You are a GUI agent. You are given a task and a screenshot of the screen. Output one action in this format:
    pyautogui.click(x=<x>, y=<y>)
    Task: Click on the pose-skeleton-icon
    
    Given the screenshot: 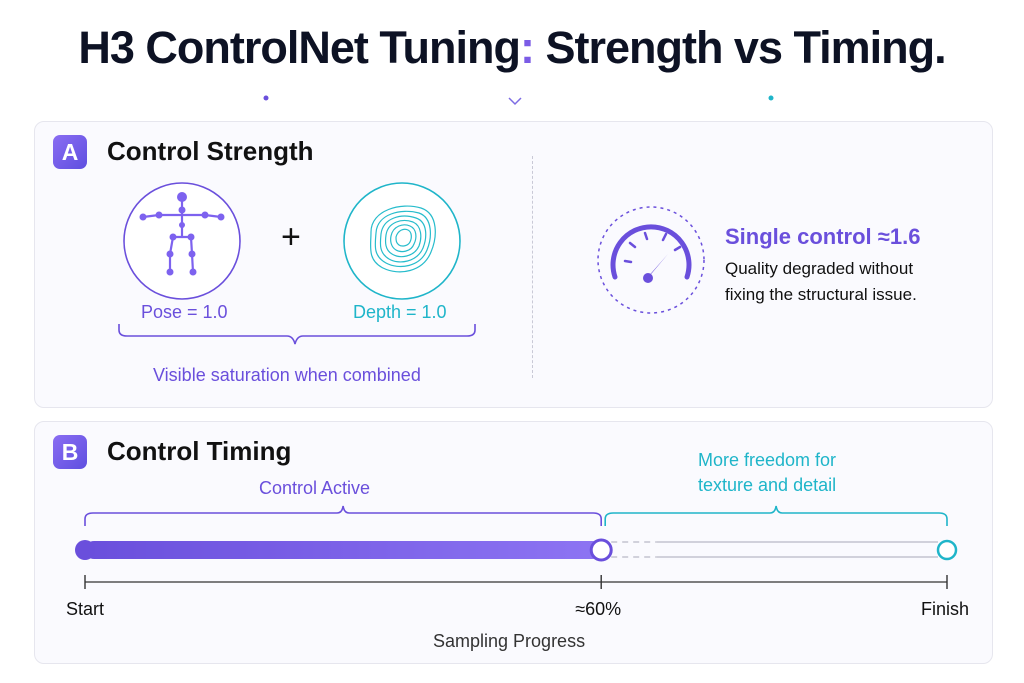 What is the action you would take?
    pyautogui.click(x=182, y=241)
    